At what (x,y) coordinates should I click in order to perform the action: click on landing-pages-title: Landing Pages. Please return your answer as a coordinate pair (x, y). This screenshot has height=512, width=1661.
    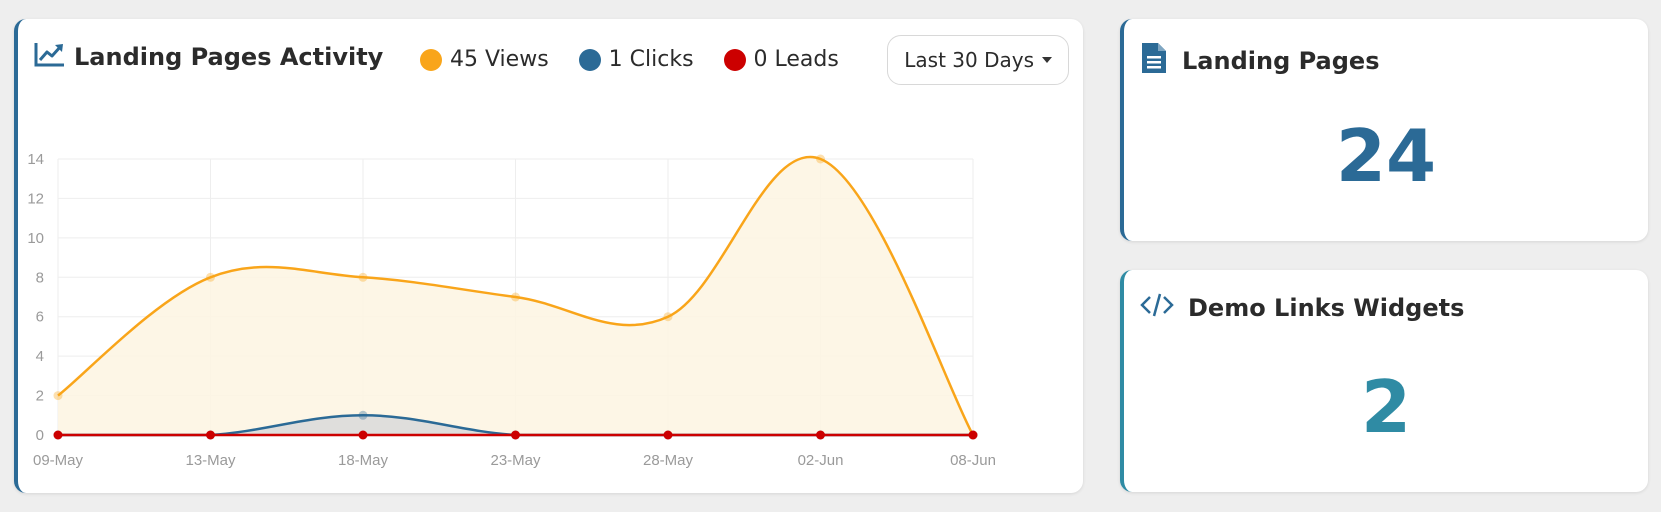
    Looking at the image, I should click on (1259, 61).